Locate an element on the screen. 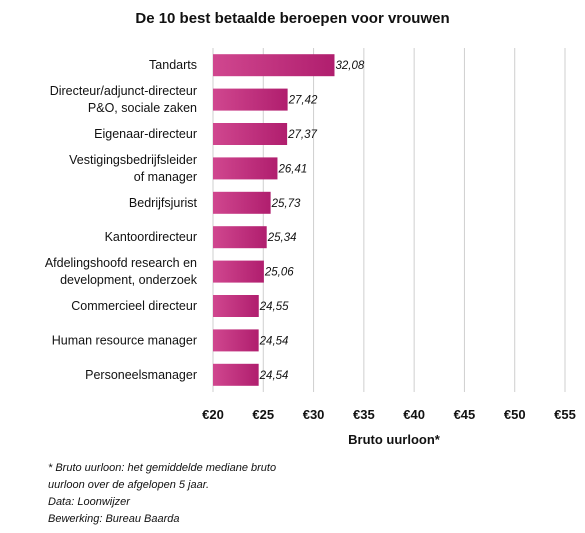  category-label: Eigenaar-directeur is located at coordinates (145, 134).